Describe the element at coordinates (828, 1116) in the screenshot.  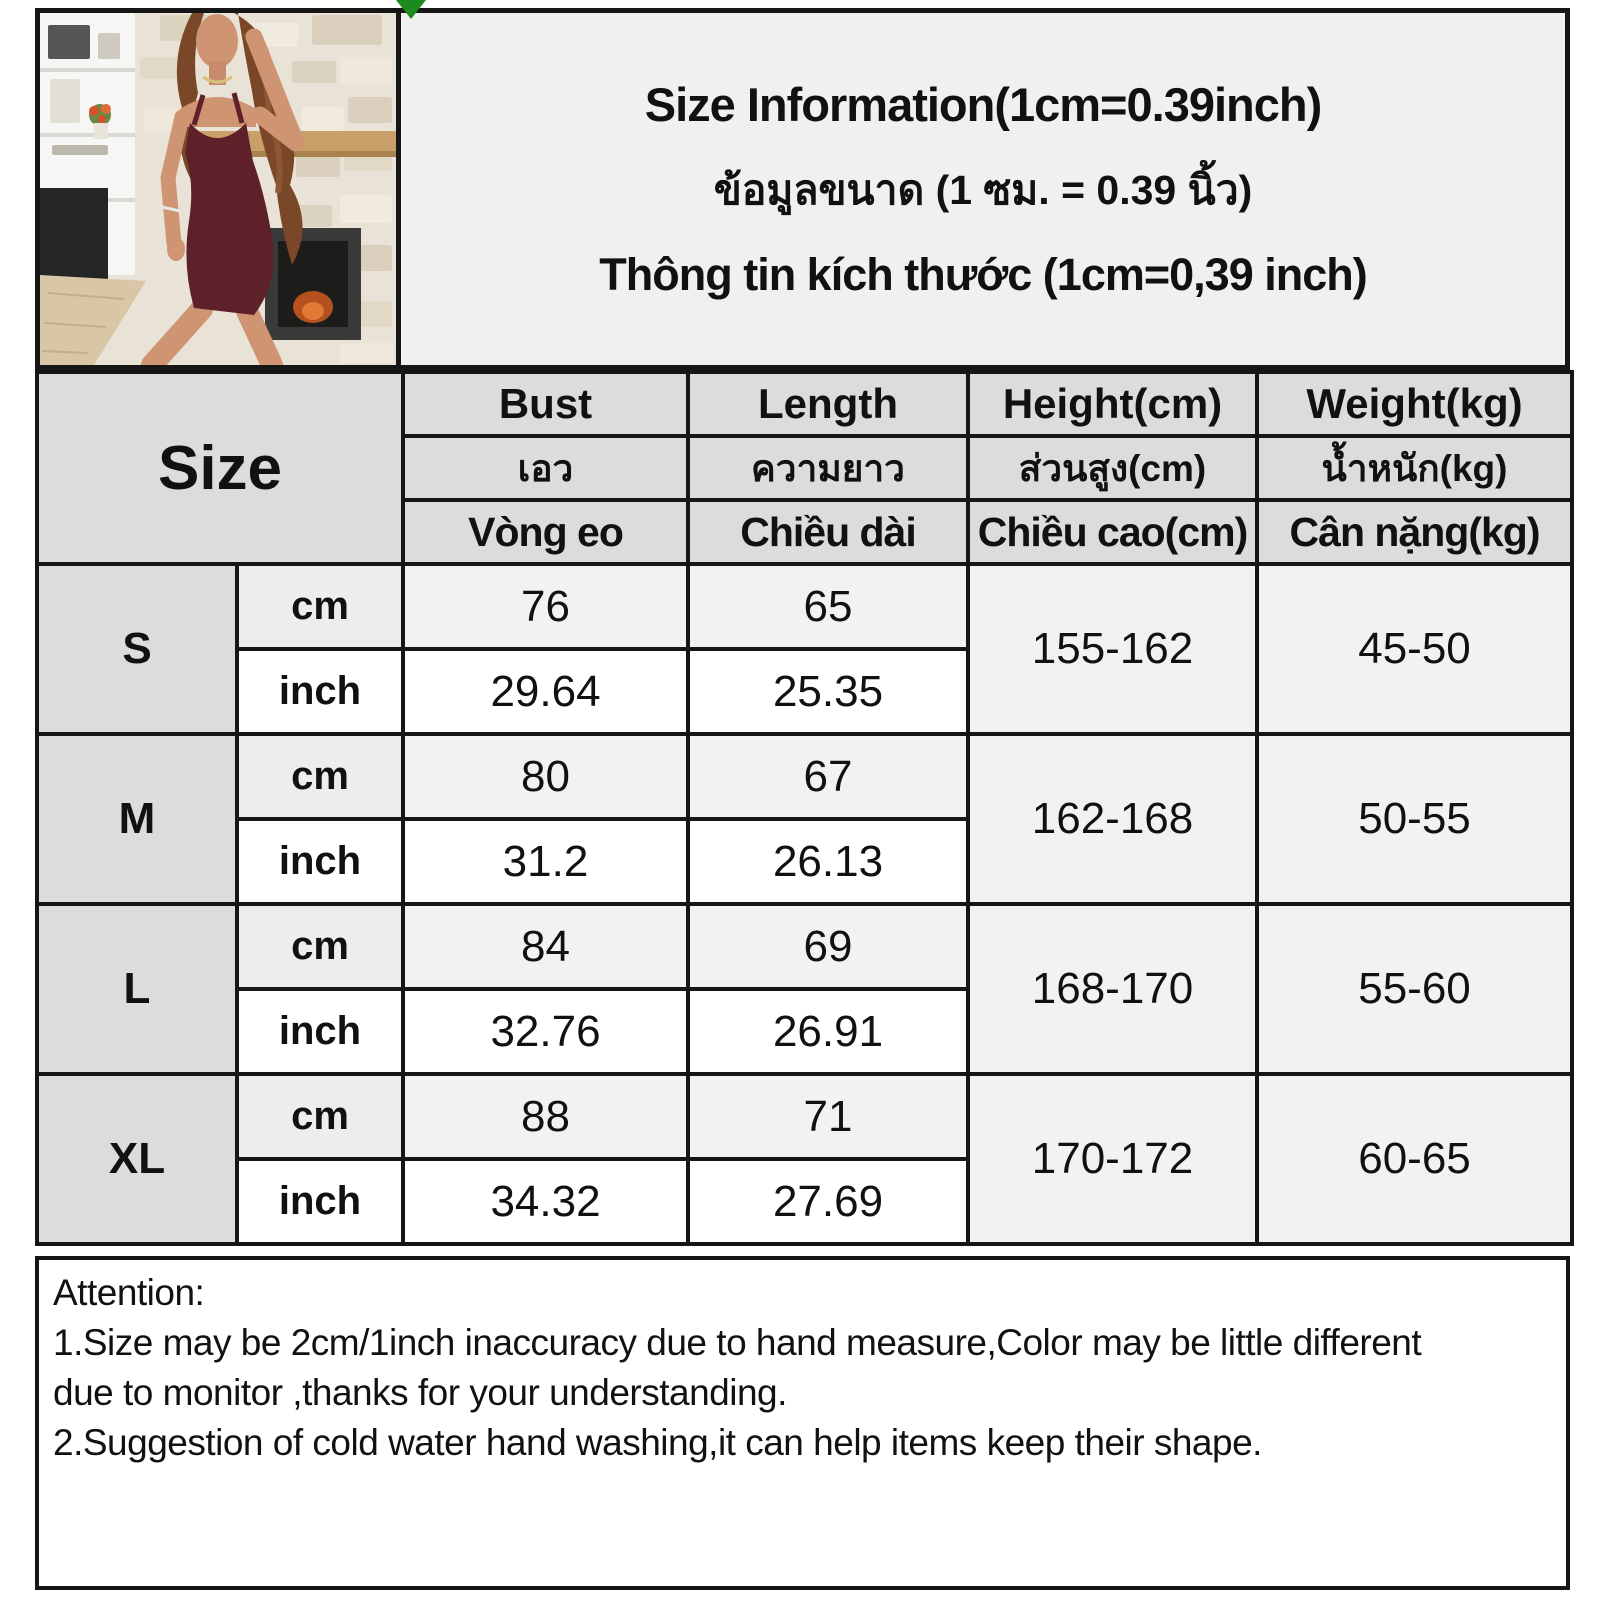
I see `cell-xl-length-cm: 71` at that location.